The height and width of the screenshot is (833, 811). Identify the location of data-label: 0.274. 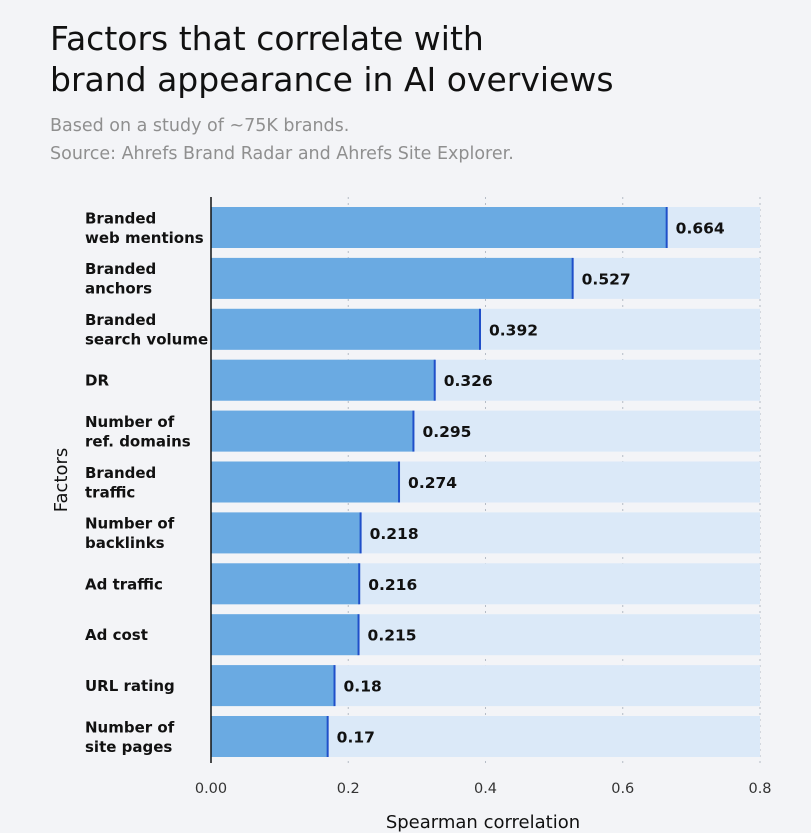
(432, 483).